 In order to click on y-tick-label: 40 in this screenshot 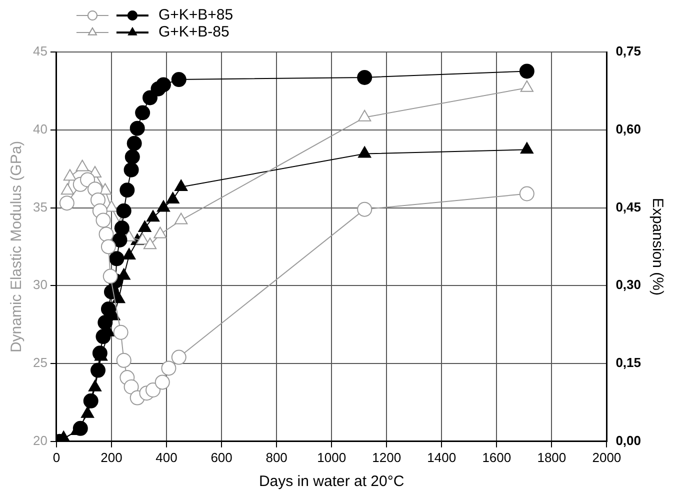, I will do `click(40, 128)`.